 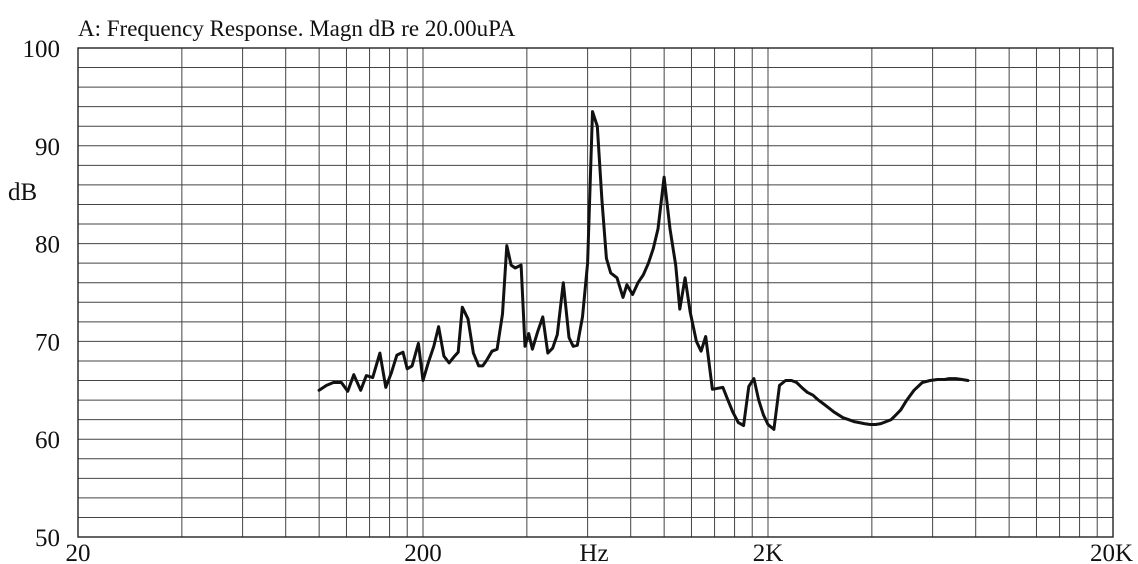 What do you see at coordinates (78, 552) in the screenshot?
I see `x-tick-label: 20` at bounding box center [78, 552].